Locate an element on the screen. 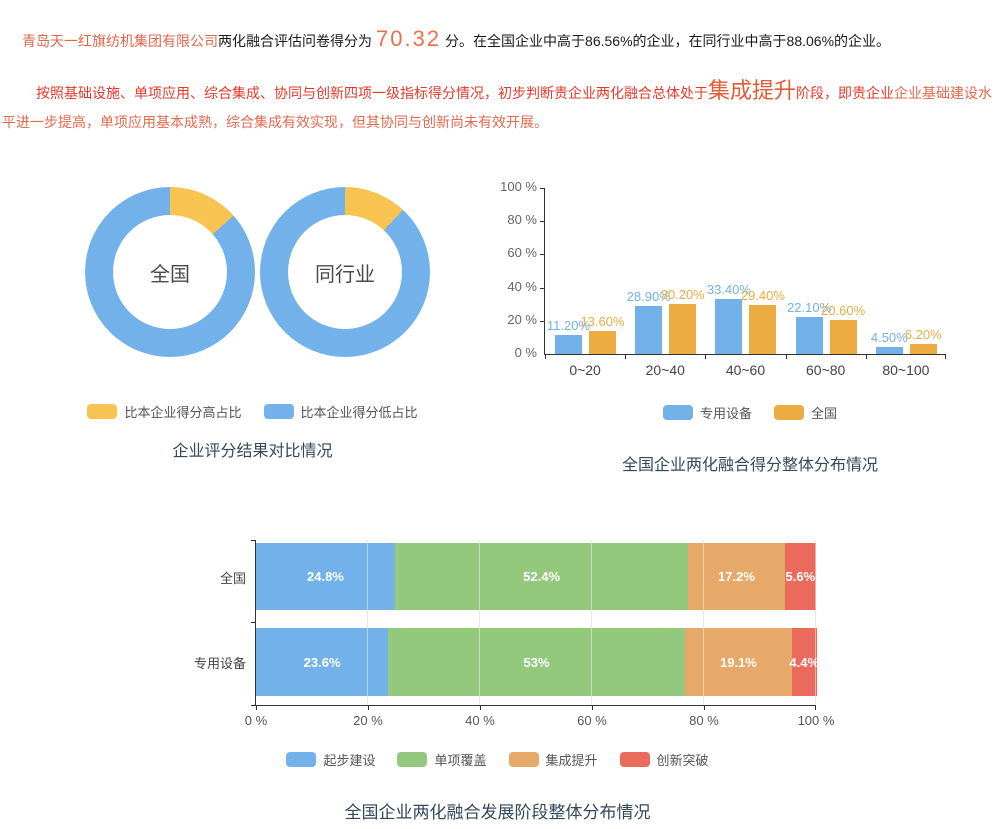 The image size is (995, 829). bar-value-label: 20.60% is located at coordinates (843, 310).